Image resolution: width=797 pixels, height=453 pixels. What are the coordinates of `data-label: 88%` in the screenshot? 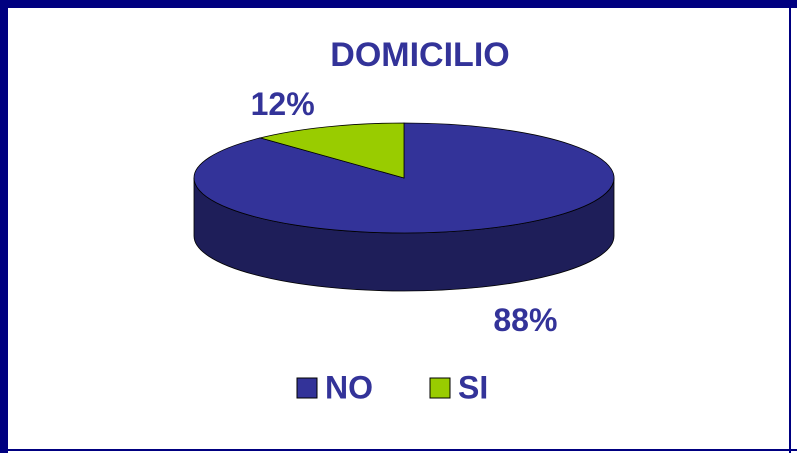 It's located at (525, 320).